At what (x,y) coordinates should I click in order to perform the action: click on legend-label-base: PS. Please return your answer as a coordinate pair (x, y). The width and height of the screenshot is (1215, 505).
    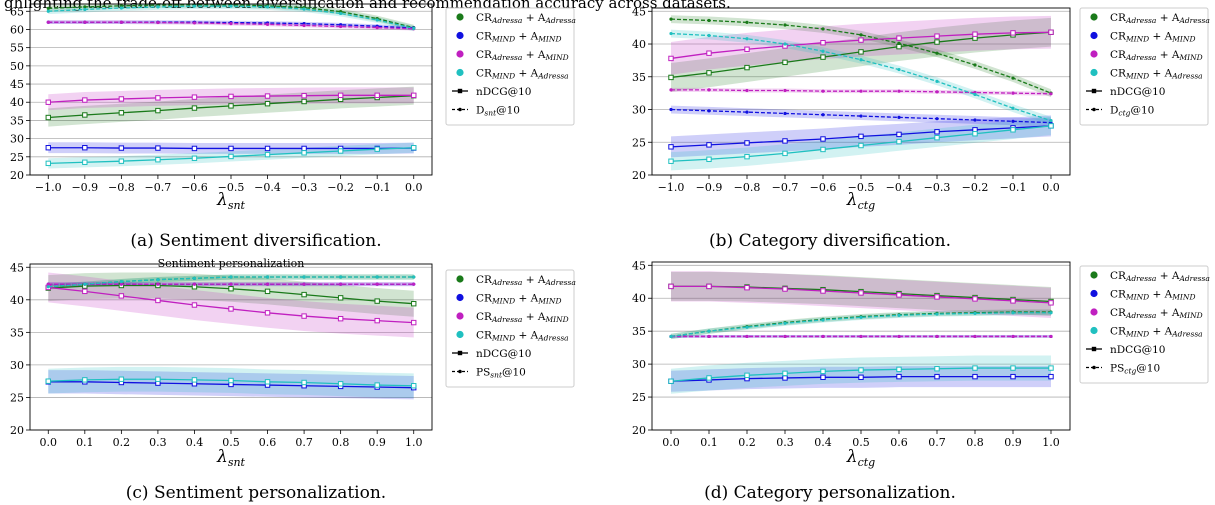
    Looking at the image, I should click on (483, 373).